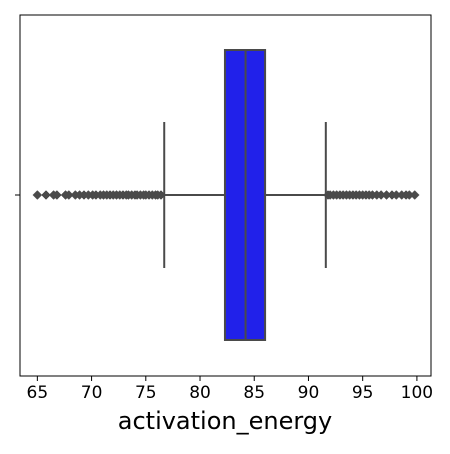 The width and height of the screenshot is (450, 454). I want to click on x-axis-ticks: 65 70 75 80 85 90 95 100, so click(230, 389).